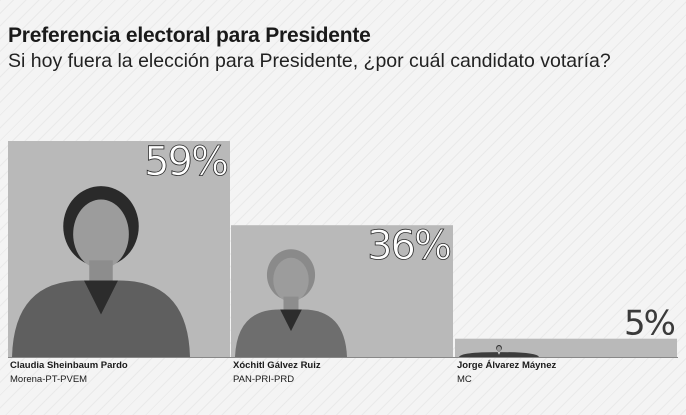 The image size is (686, 415). What do you see at coordinates (291, 303) in the screenshot?
I see `candidate-photo-galvez` at bounding box center [291, 303].